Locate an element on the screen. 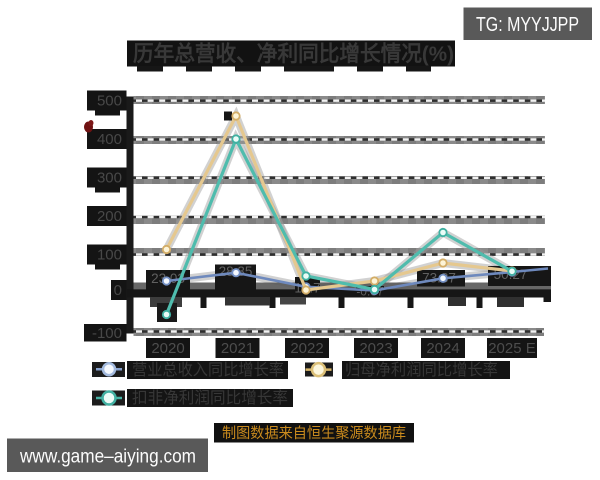 Image resolution: width=600 pixels, height=480 pixels. svg-text: 2022 is located at coordinates (306, 348).